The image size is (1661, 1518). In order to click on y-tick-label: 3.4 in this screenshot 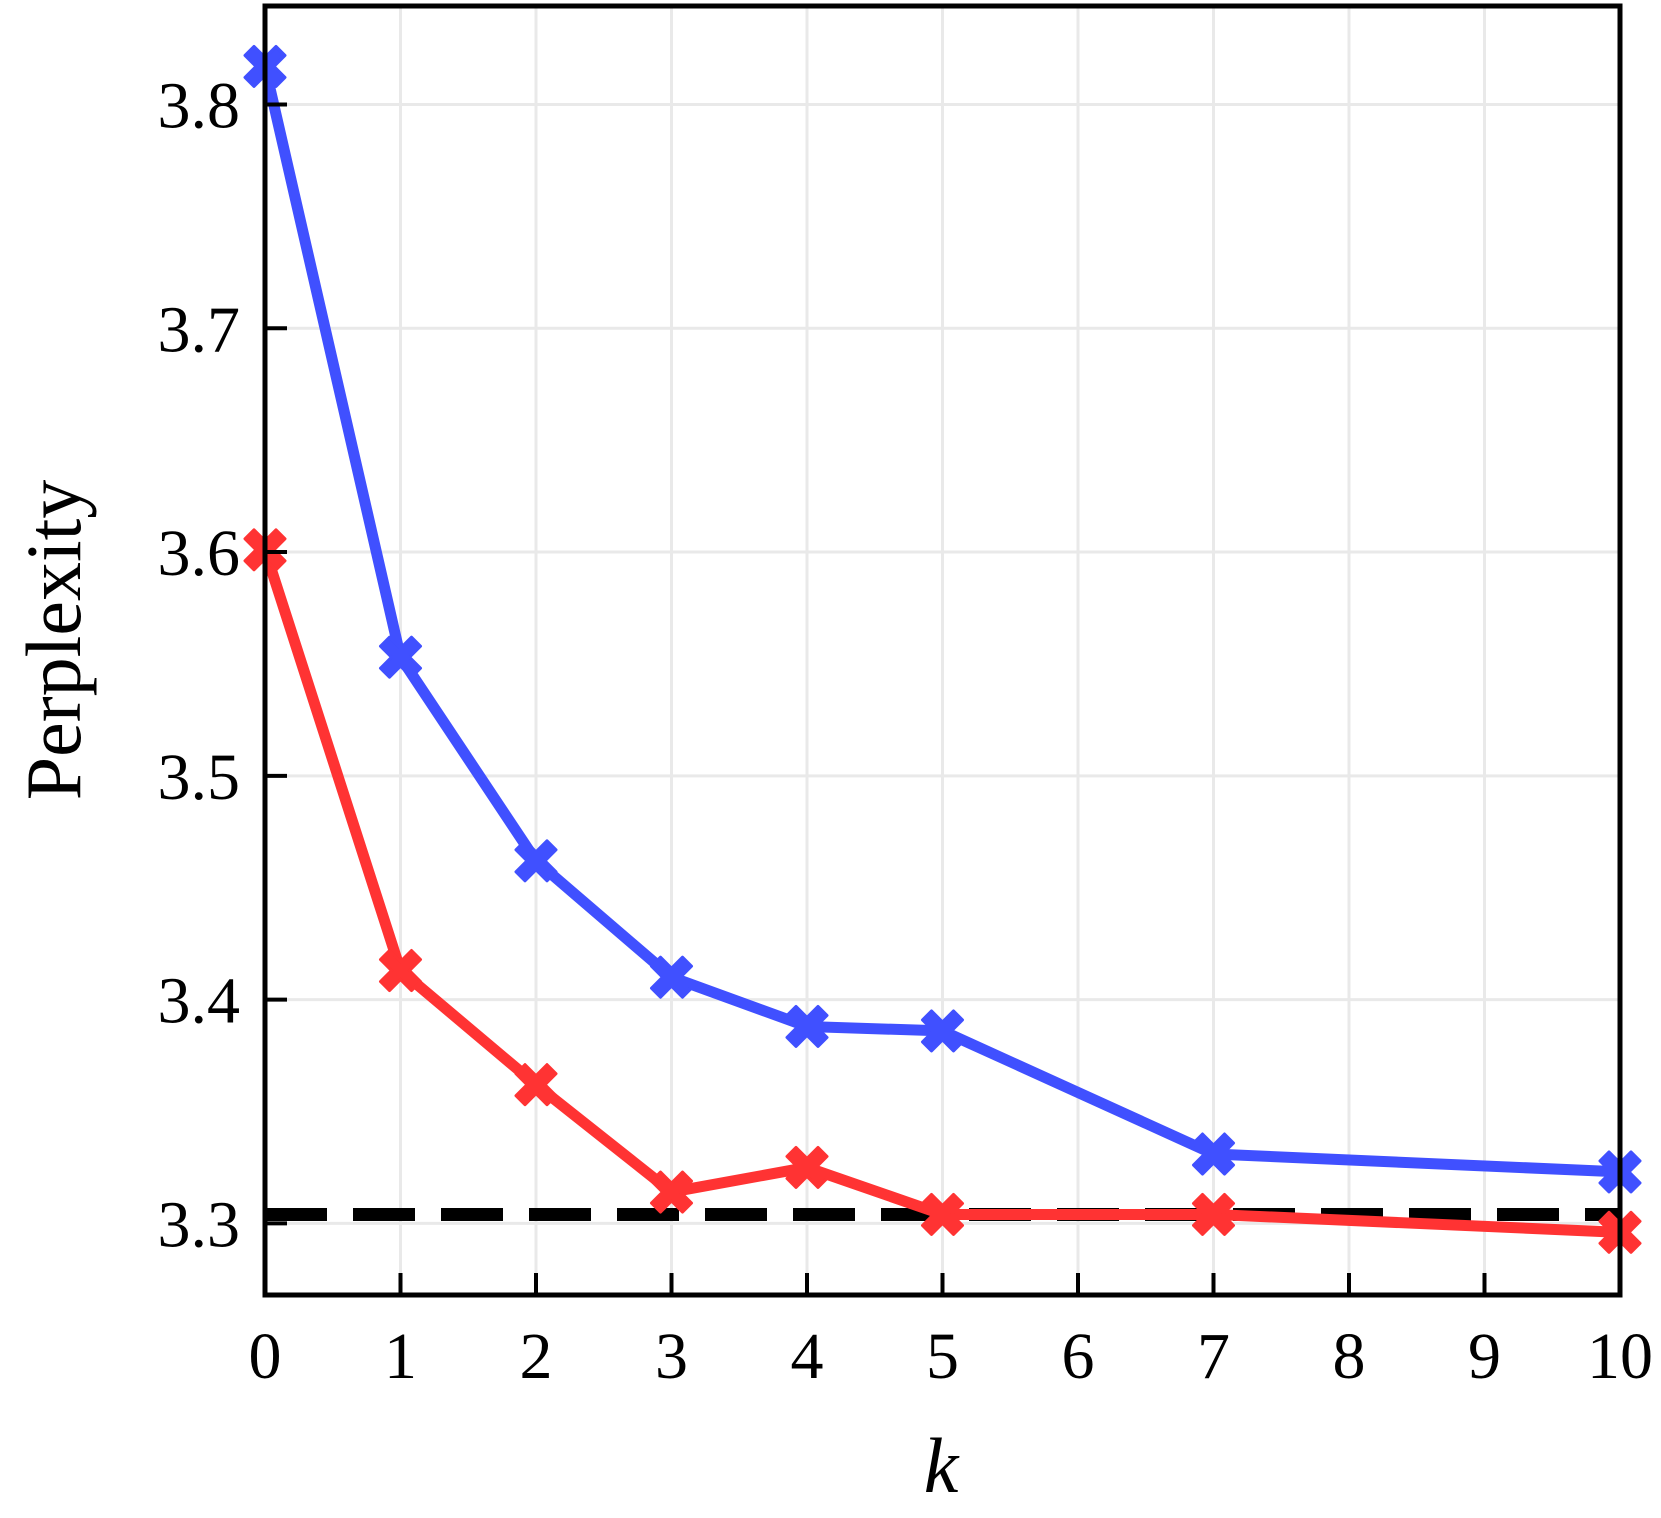, I will do `click(199, 1001)`.